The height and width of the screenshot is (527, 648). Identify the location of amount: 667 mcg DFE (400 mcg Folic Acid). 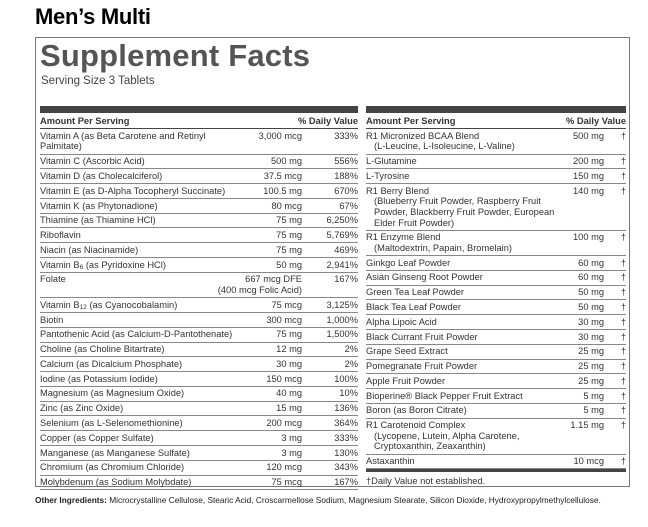
(263, 284).